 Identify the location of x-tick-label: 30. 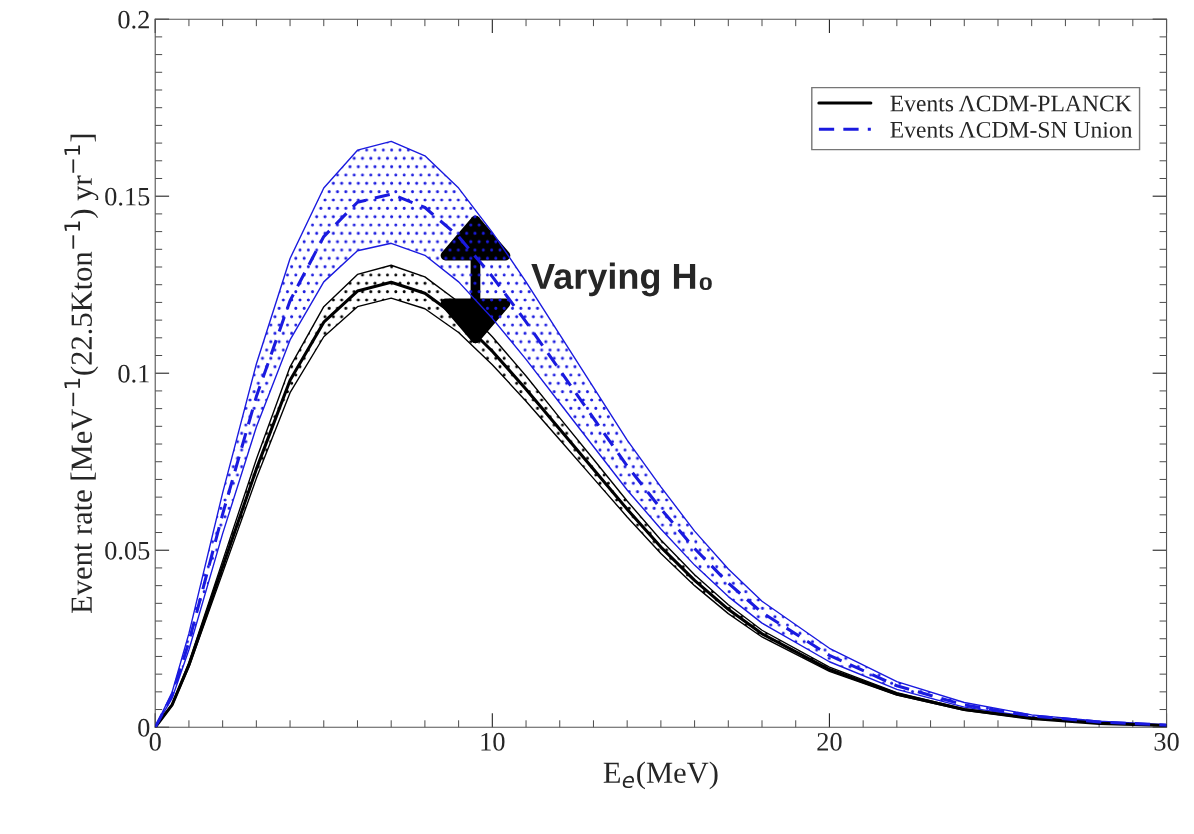
(1166, 741).